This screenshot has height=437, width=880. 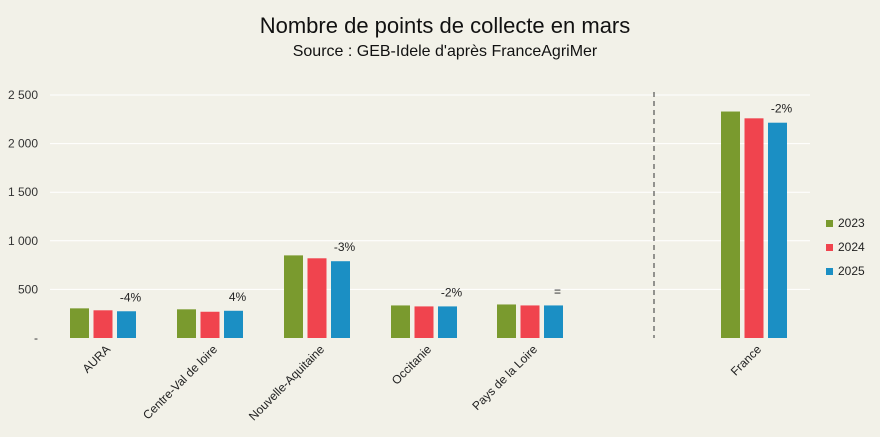 I want to click on y-tick-label: 1 500, so click(x=23, y=192).